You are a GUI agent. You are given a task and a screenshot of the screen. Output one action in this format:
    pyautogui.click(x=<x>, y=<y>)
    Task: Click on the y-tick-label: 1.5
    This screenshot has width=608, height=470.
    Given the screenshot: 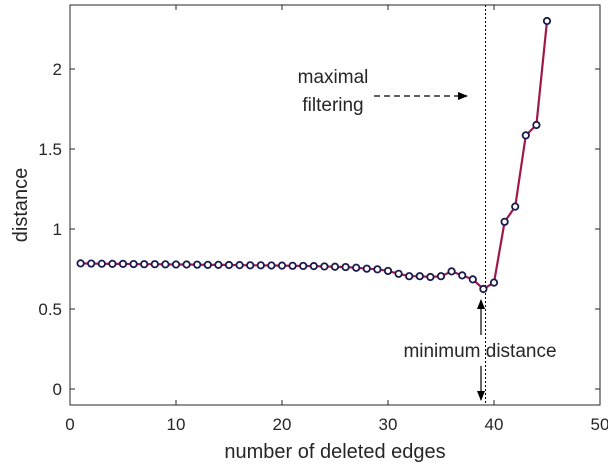 What is the action you would take?
    pyautogui.click(x=50, y=149)
    